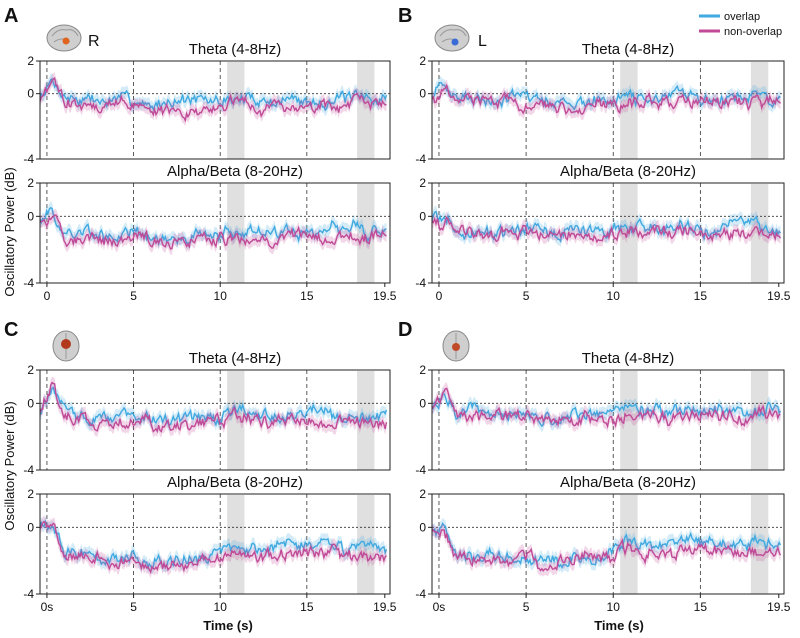  I want to click on brain-sagittal-icon-b, so click(452, 38).